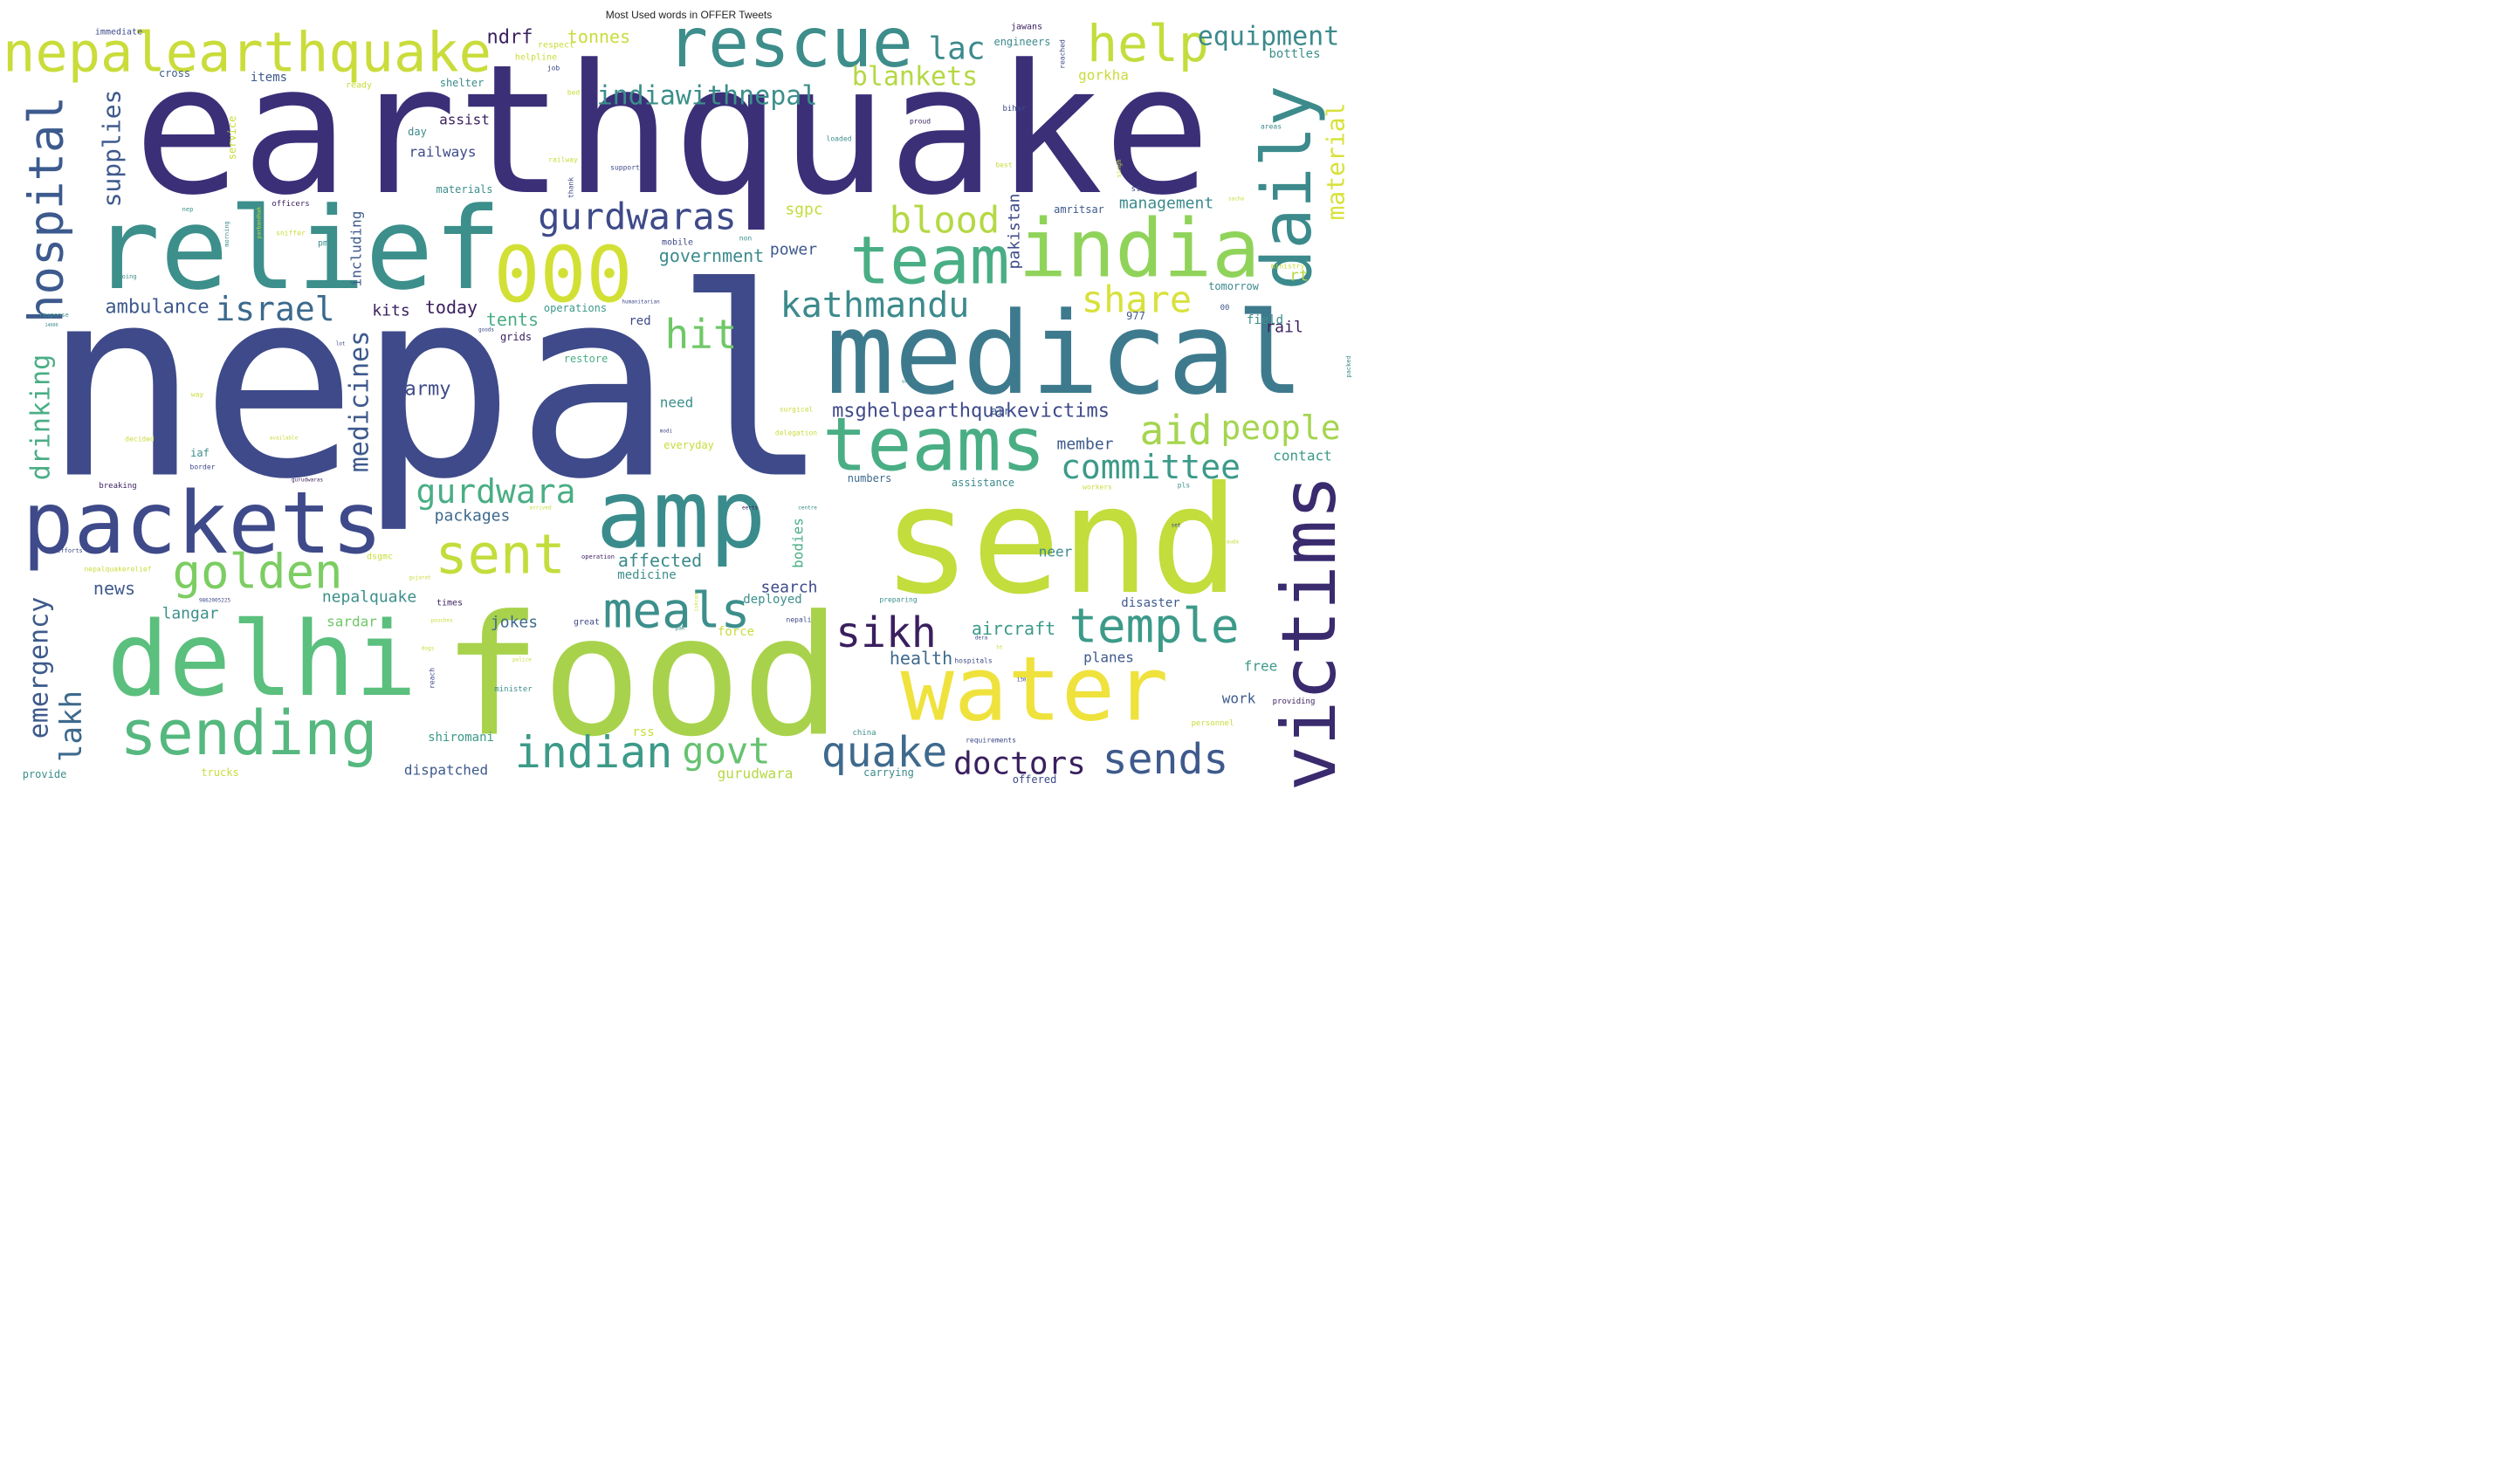  What do you see at coordinates (598, 556) in the screenshot?
I see `cloud-word: operation` at bounding box center [598, 556].